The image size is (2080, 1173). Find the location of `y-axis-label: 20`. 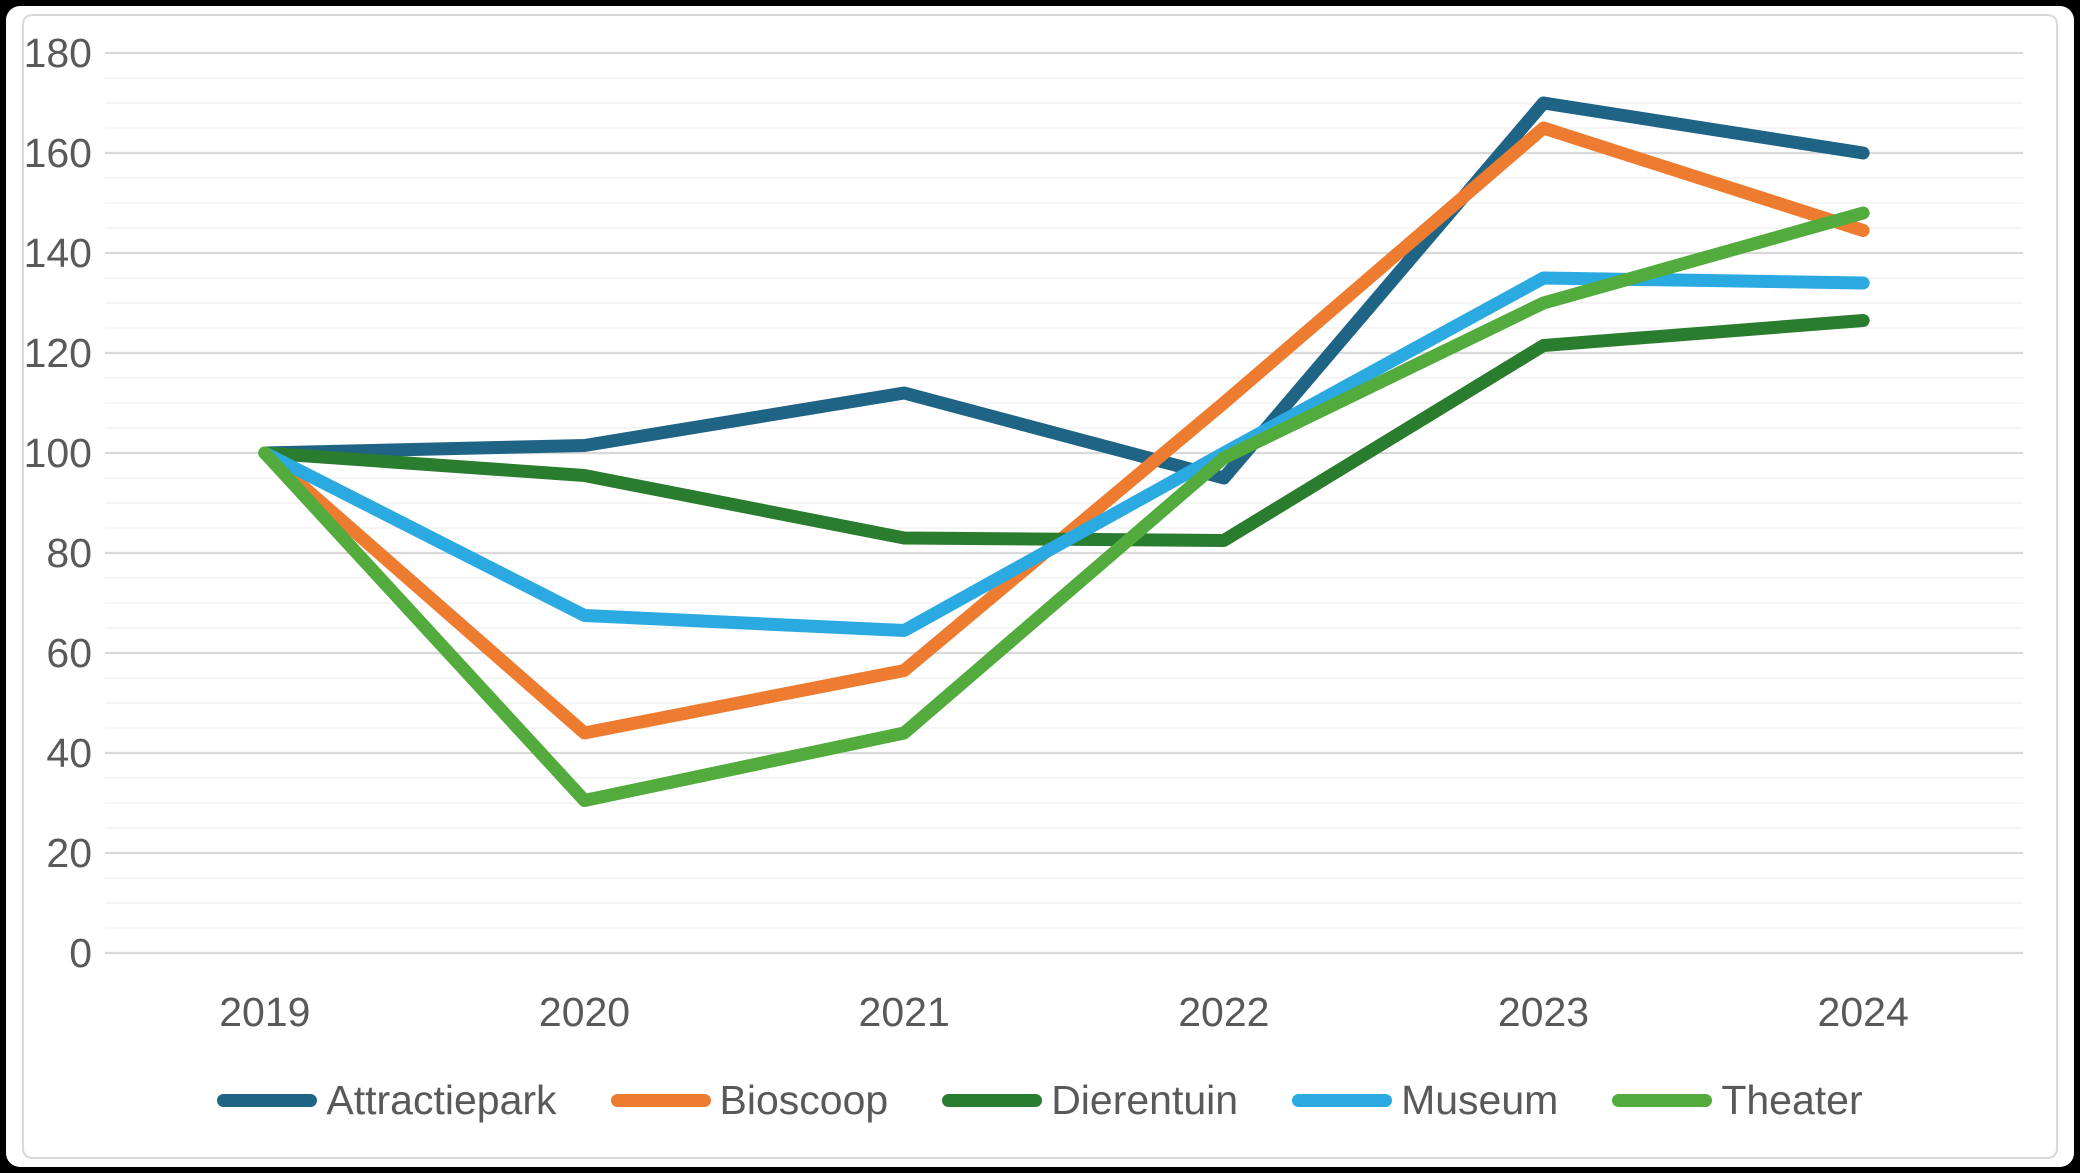

y-axis-label: 20 is located at coordinates (69, 853).